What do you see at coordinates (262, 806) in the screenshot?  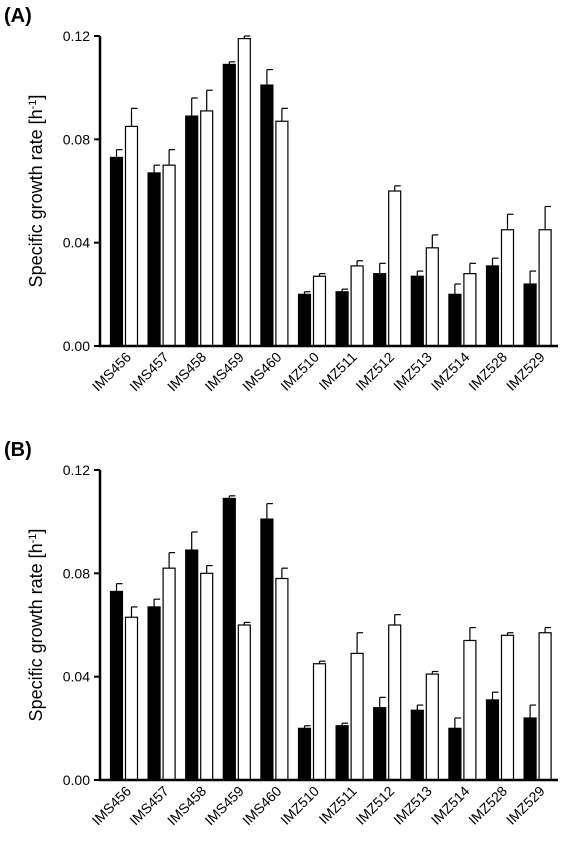 I see `panel-b-category-label: IMS460` at bounding box center [262, 806].